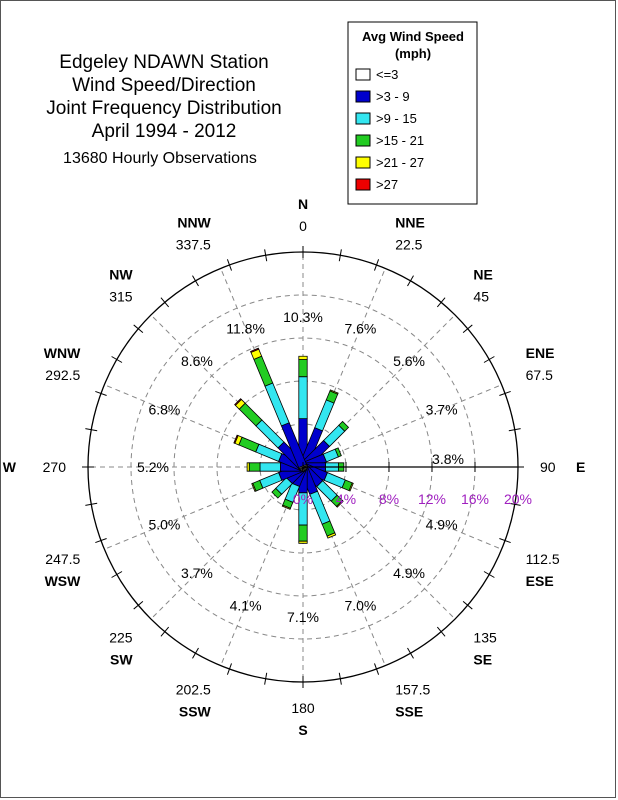 Image resolution: width=618 pixels, height=800 pixels. Describe the element at coordinates (164, 524) in the screenshot. I see `direction-percent-label: 5.0%` at that location.